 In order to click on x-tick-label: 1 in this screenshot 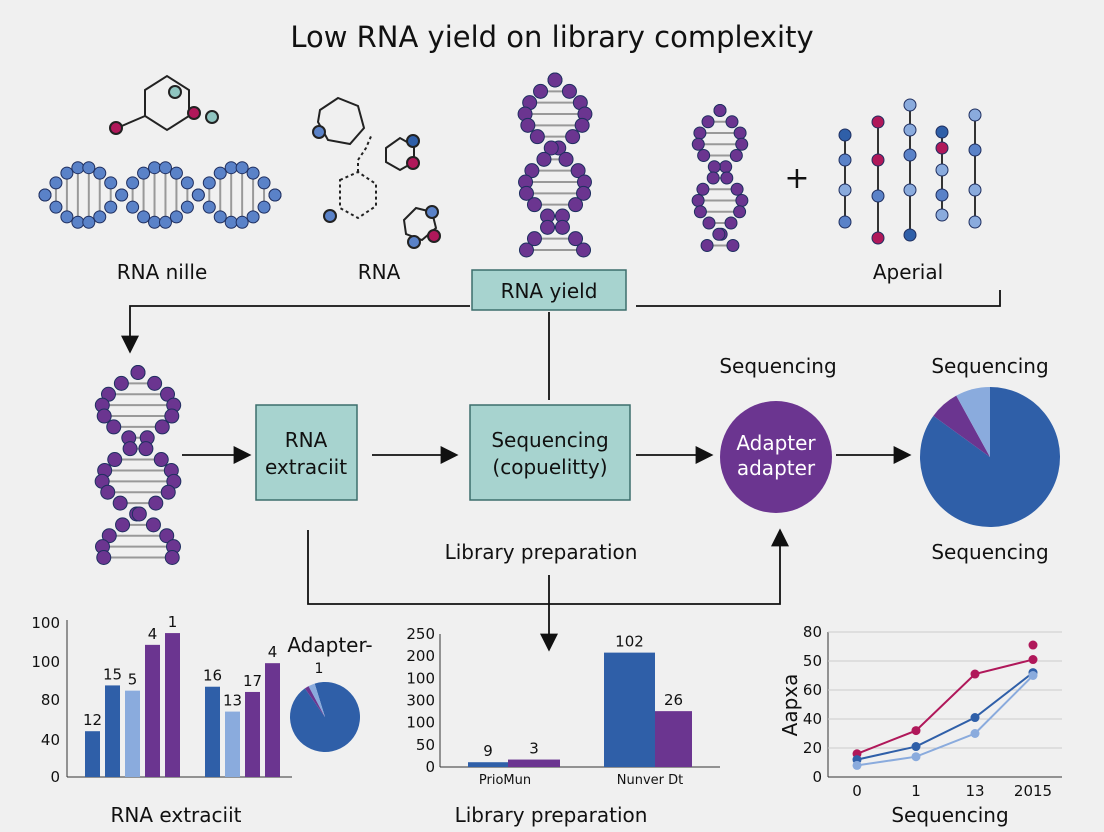, I will do `click(916, 791)`.